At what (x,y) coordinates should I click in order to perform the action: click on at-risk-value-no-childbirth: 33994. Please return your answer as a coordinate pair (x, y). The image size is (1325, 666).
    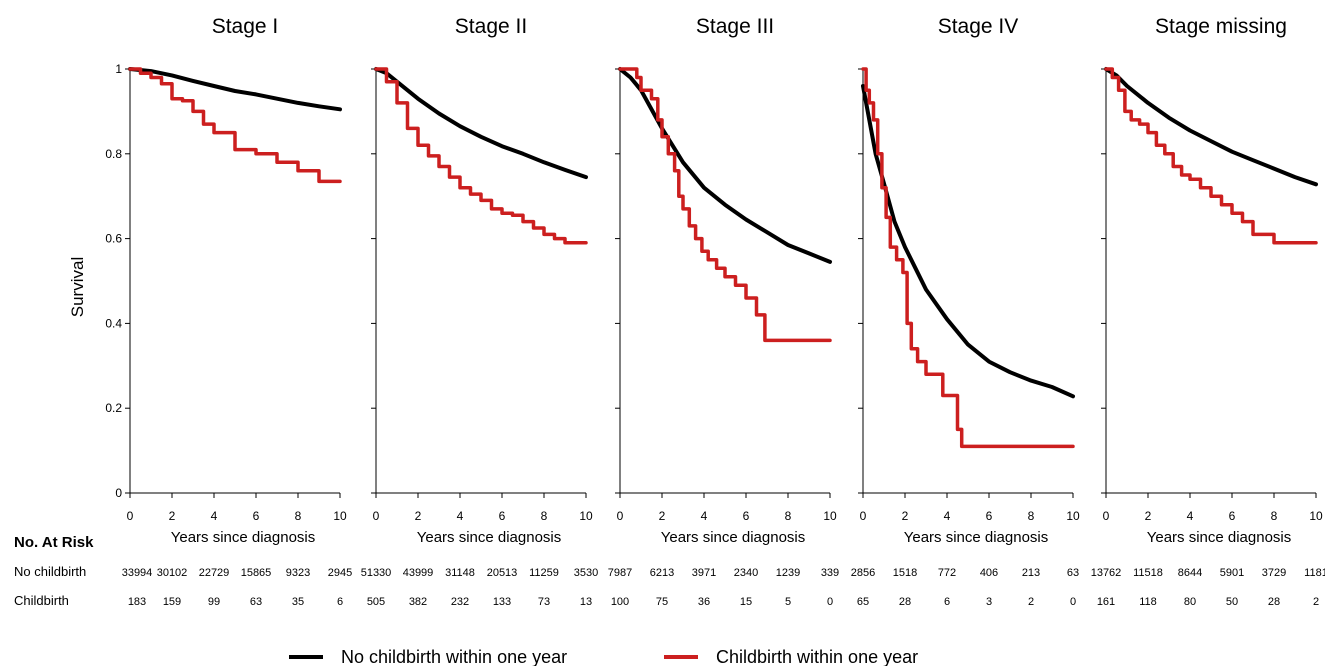
    Looking at the image, I should click on (137, 573).